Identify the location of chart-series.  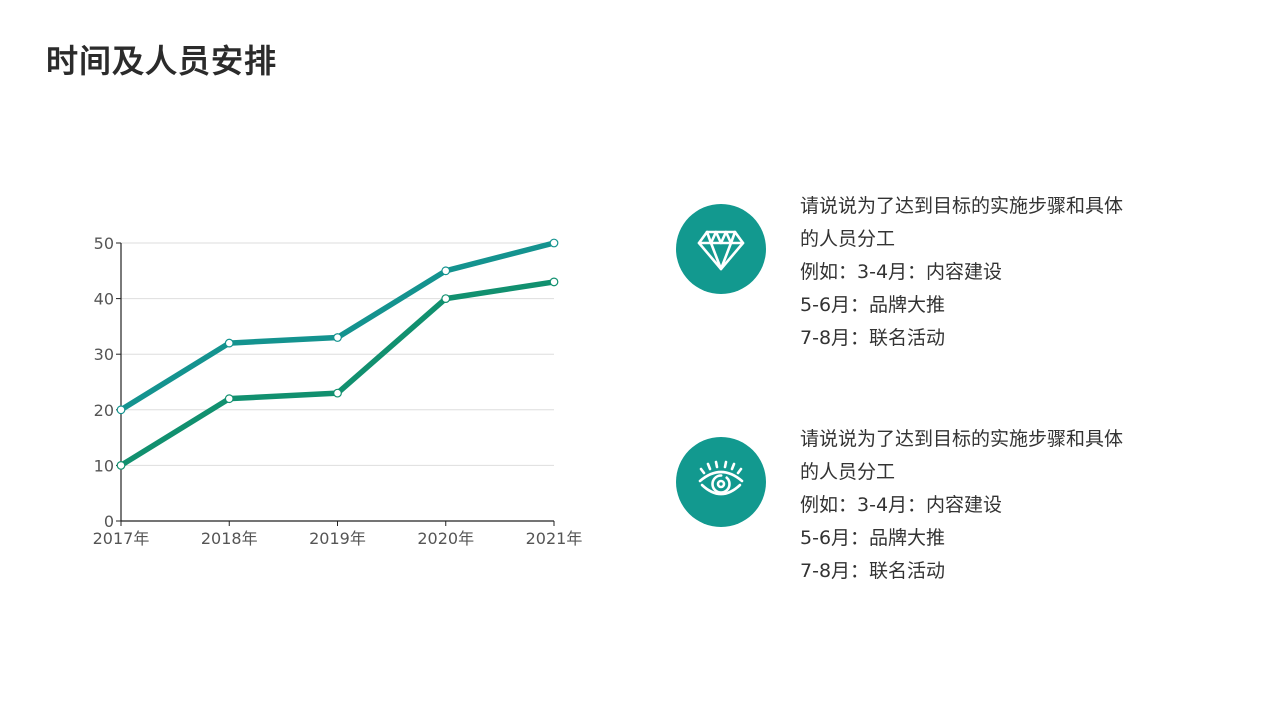
(337, 354).